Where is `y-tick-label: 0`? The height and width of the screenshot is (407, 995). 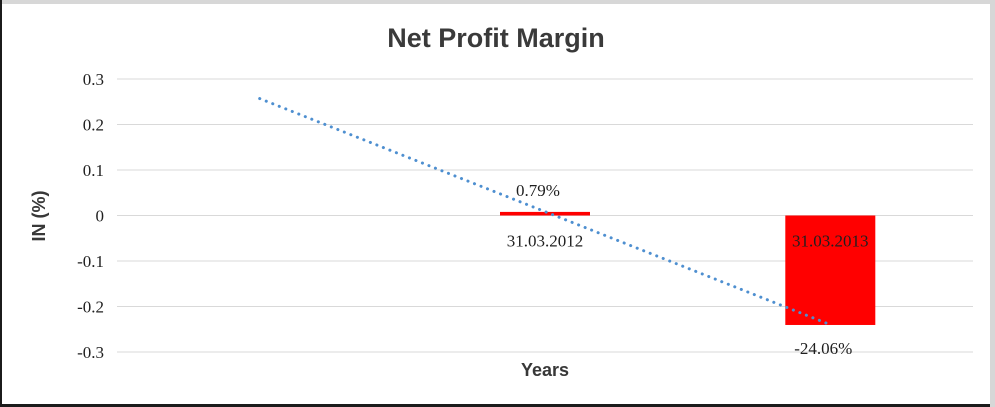
y-tick-label: 0 is located at coordinates (100, 216).